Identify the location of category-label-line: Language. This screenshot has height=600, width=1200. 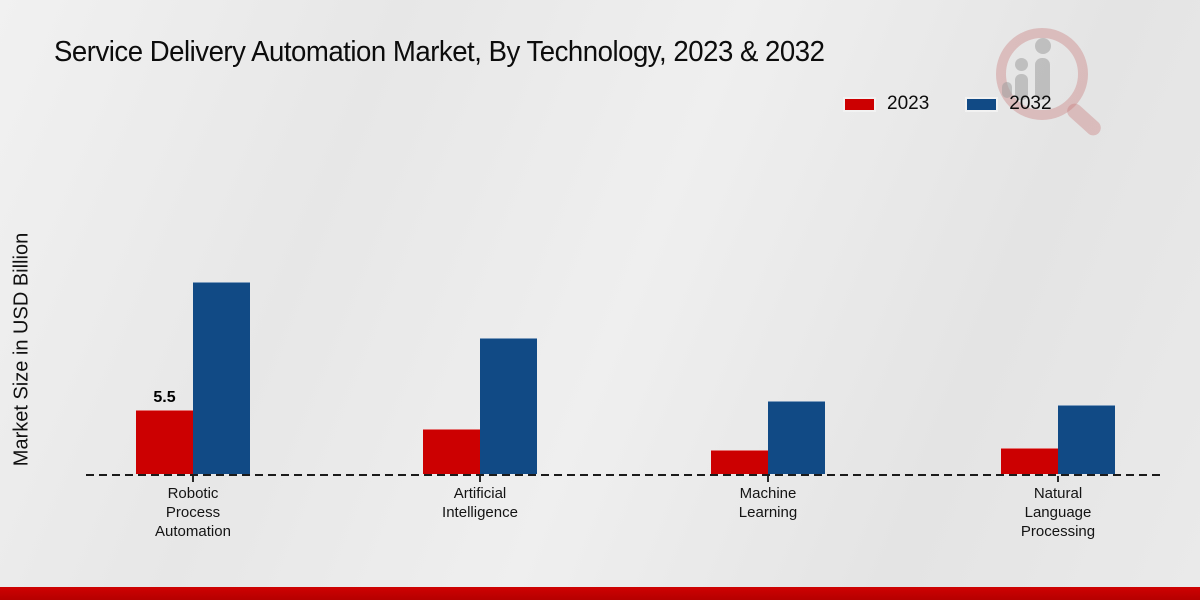
(1058, 512).